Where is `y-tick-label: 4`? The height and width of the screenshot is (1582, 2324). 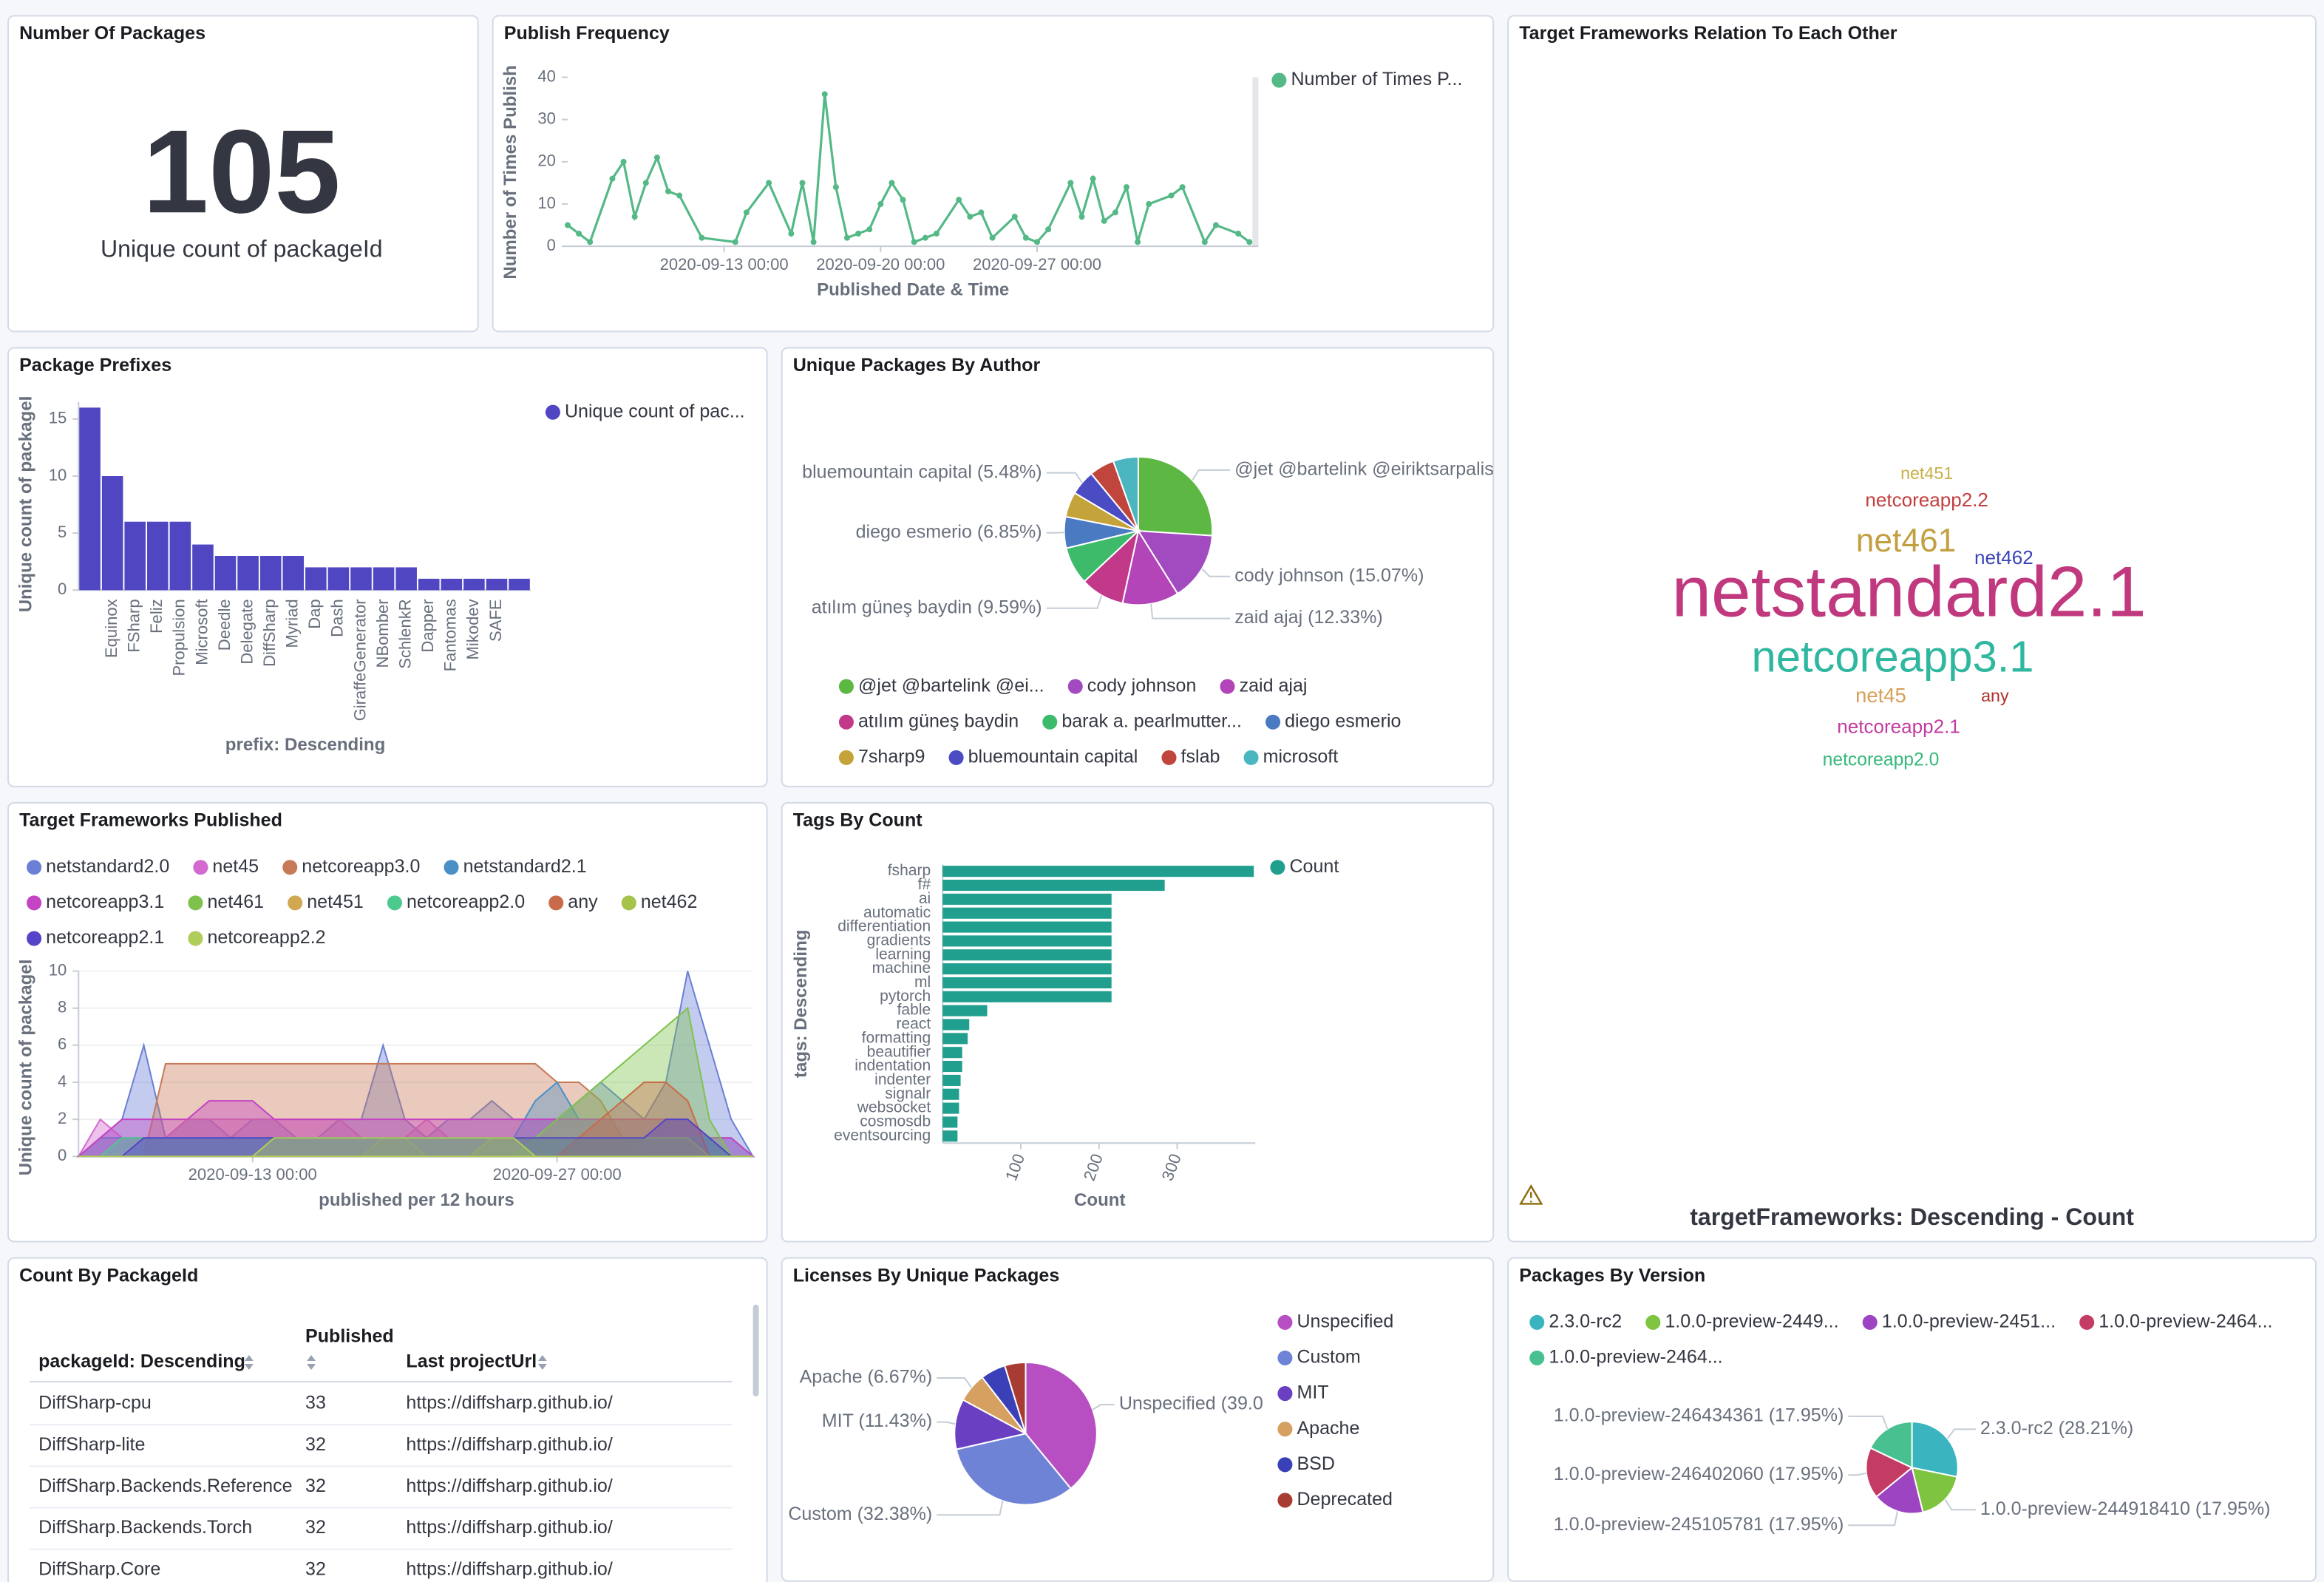 y-tick-label: 4 is located at coordinates (63, 1081).